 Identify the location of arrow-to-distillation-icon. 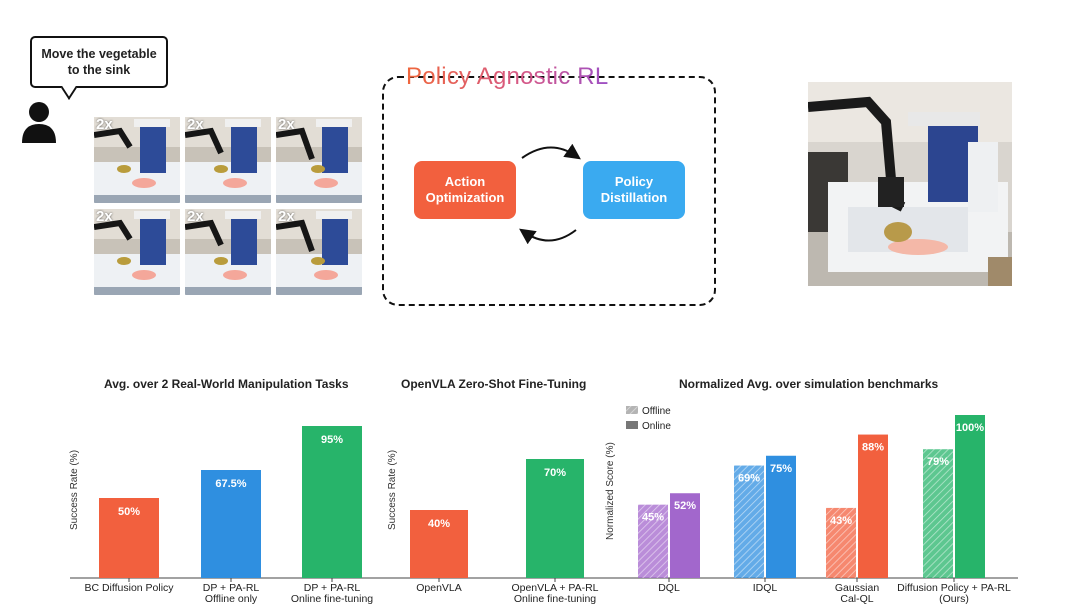
(551, 151).